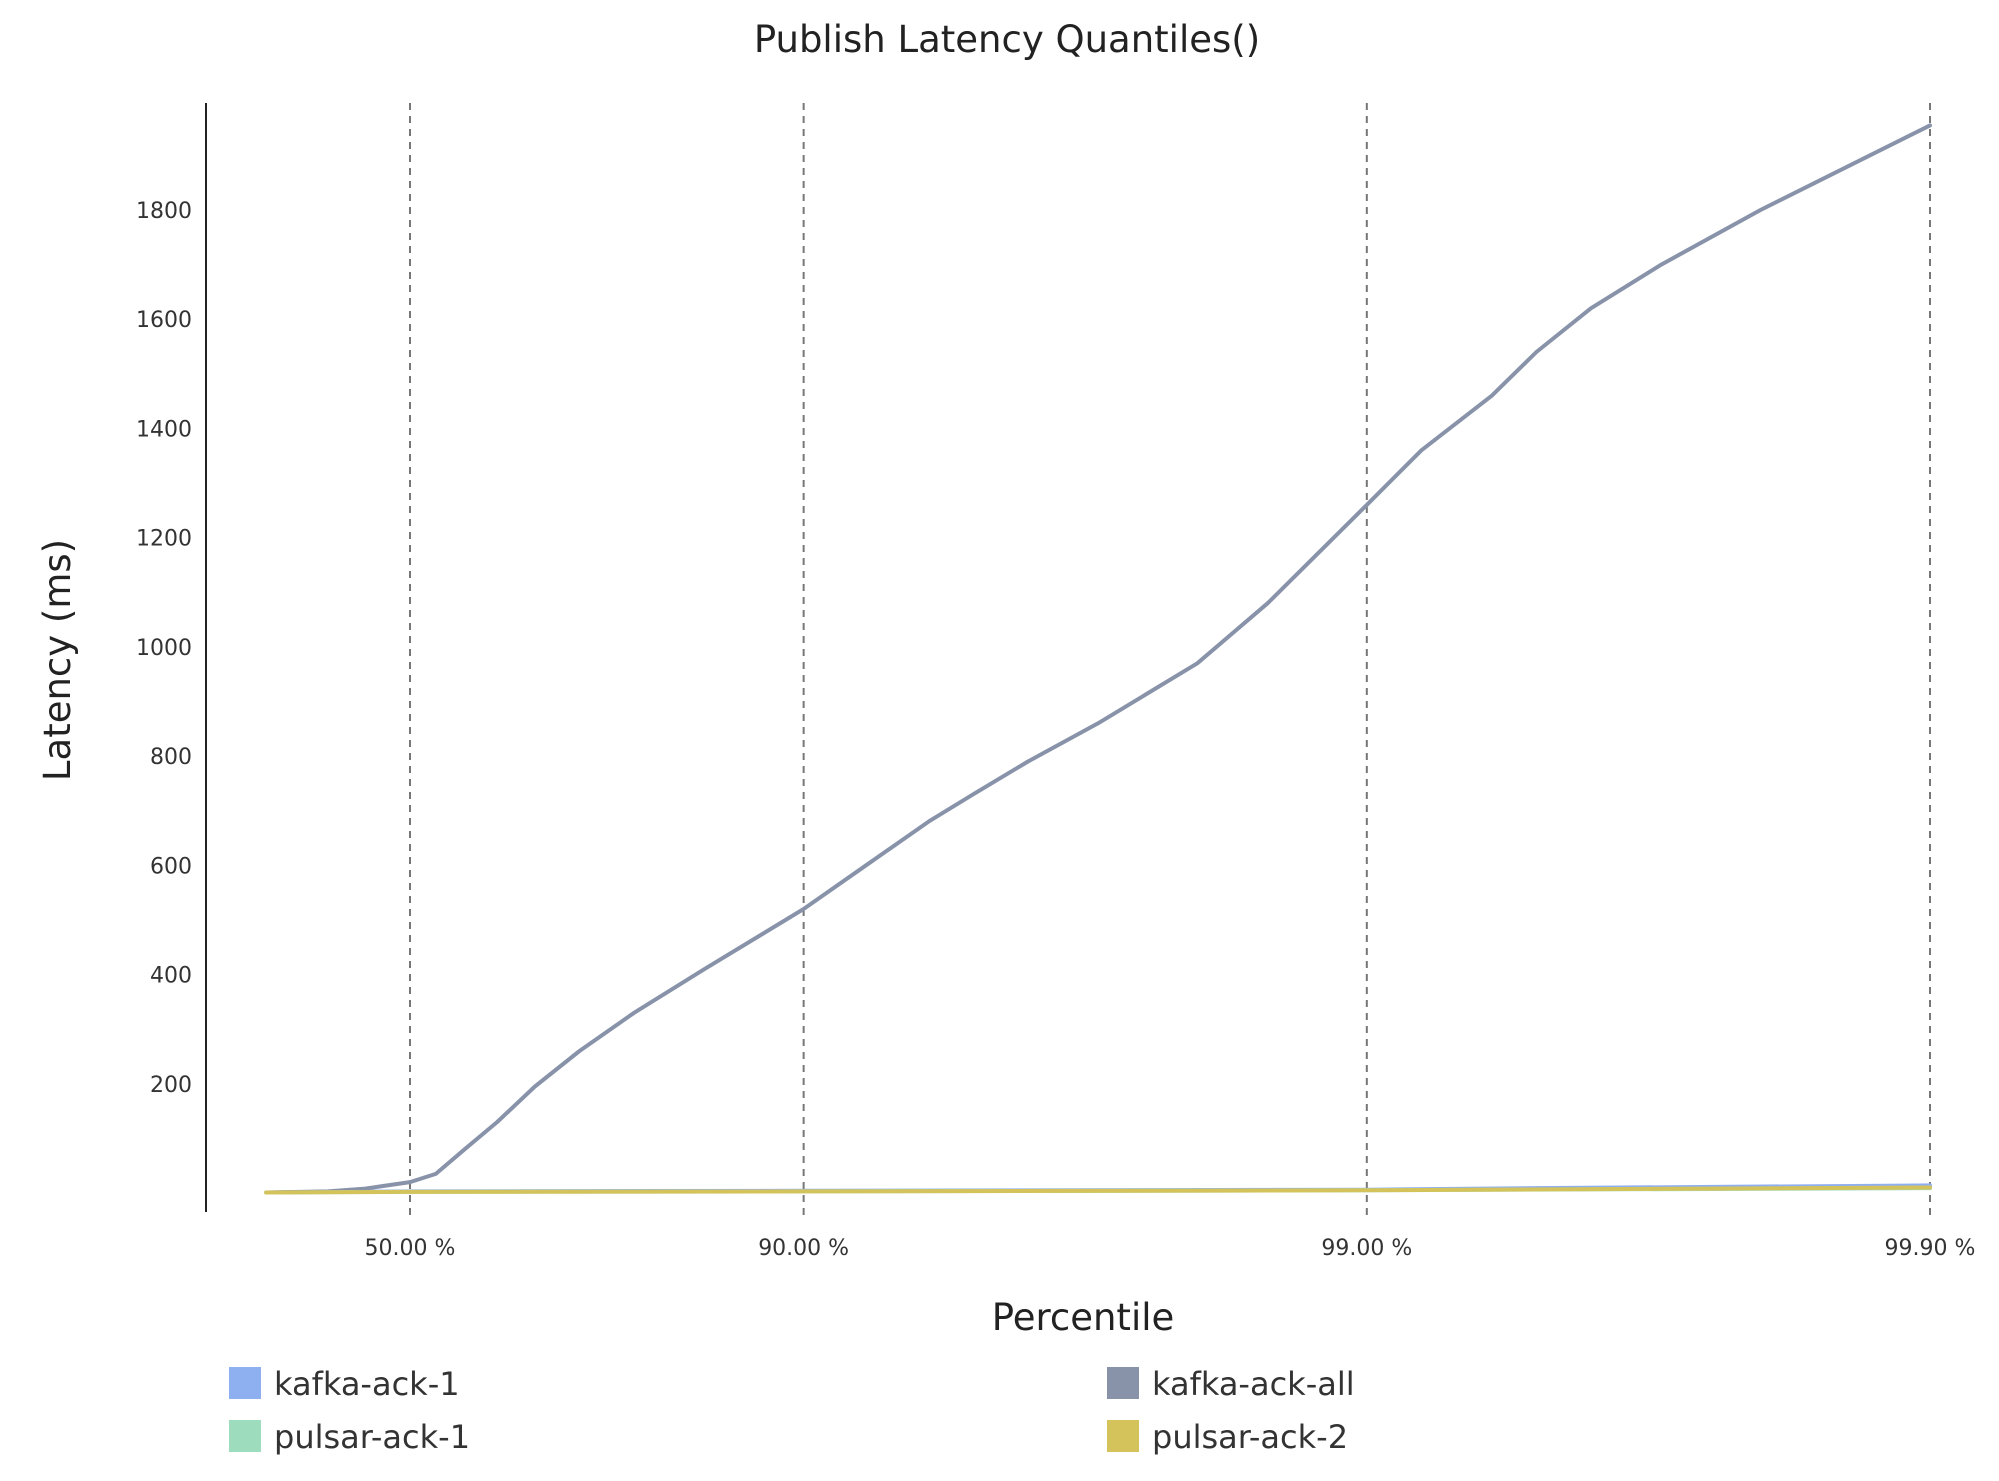  I want to click on y-tick-label: 1200, so click(164, 539).